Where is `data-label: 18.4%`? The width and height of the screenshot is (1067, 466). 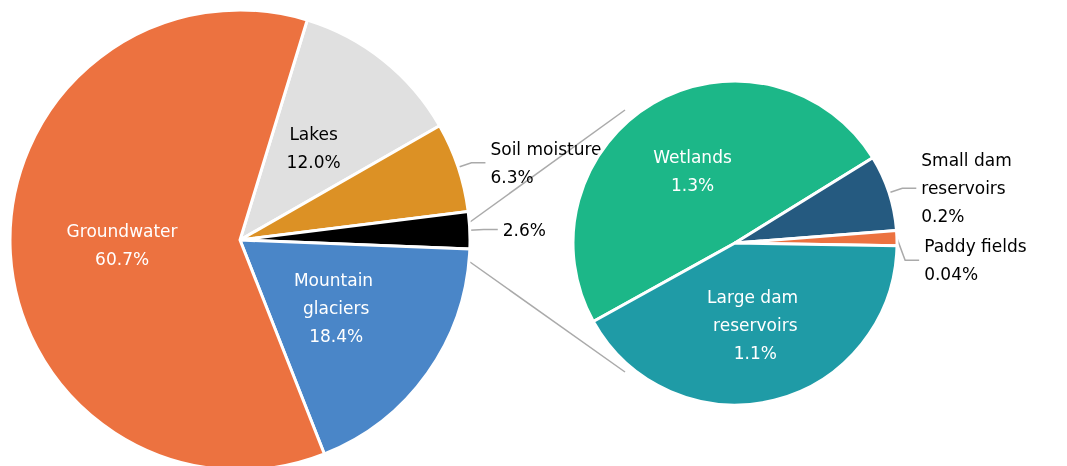 data-label: 18.4% is located at coordinates (336, 336).